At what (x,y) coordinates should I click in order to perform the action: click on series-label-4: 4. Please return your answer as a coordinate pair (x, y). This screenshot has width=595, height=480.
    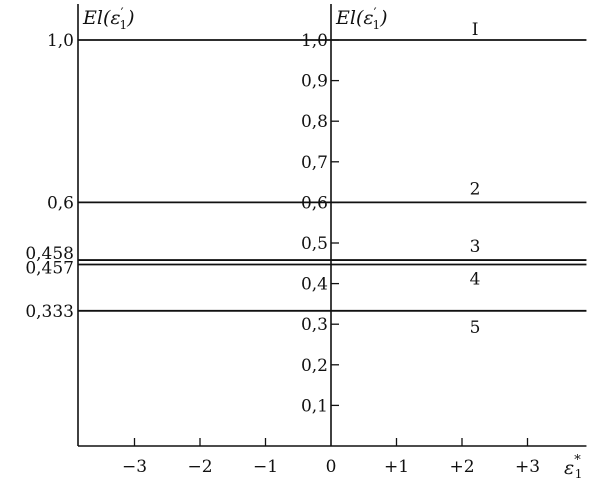
    Looking at the image, I should click on (475, 280).